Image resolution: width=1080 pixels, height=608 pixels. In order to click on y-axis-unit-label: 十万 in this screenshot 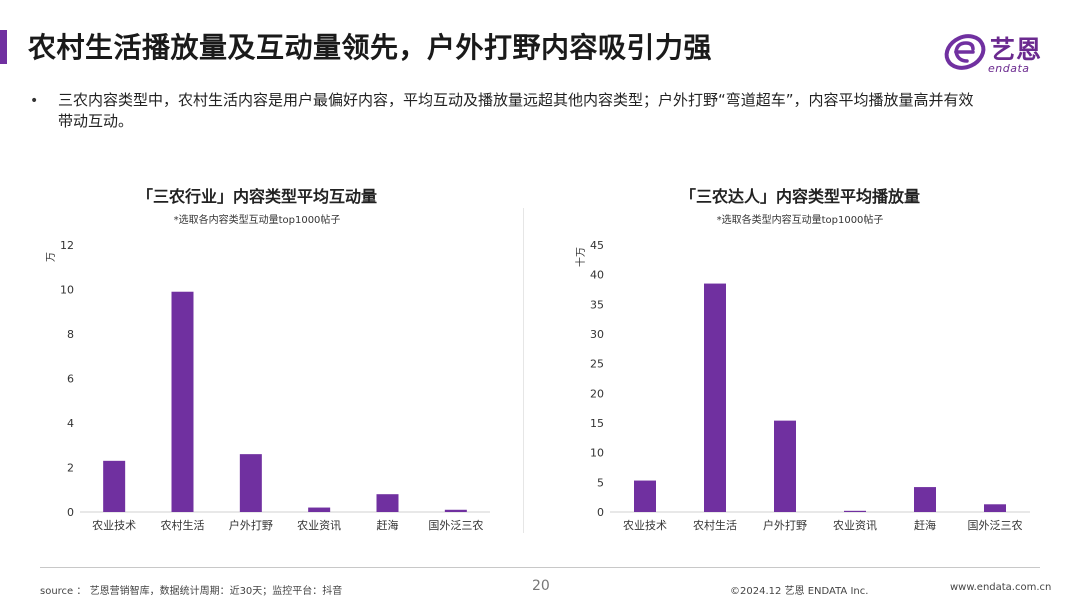, I will do `click(580, 257)`.